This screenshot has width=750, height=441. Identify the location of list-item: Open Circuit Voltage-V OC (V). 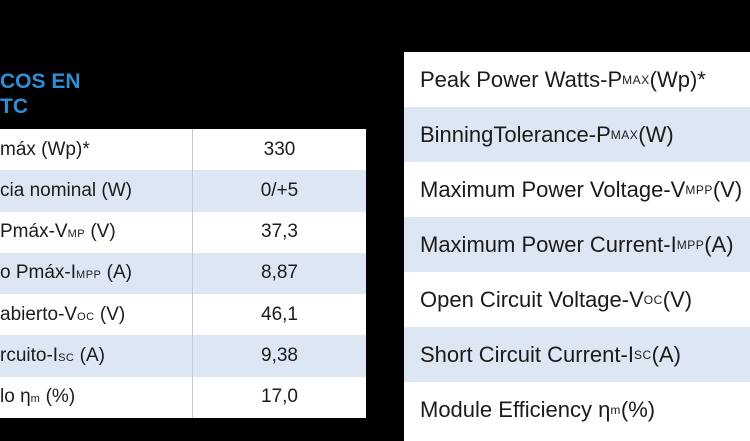
(577, 299).